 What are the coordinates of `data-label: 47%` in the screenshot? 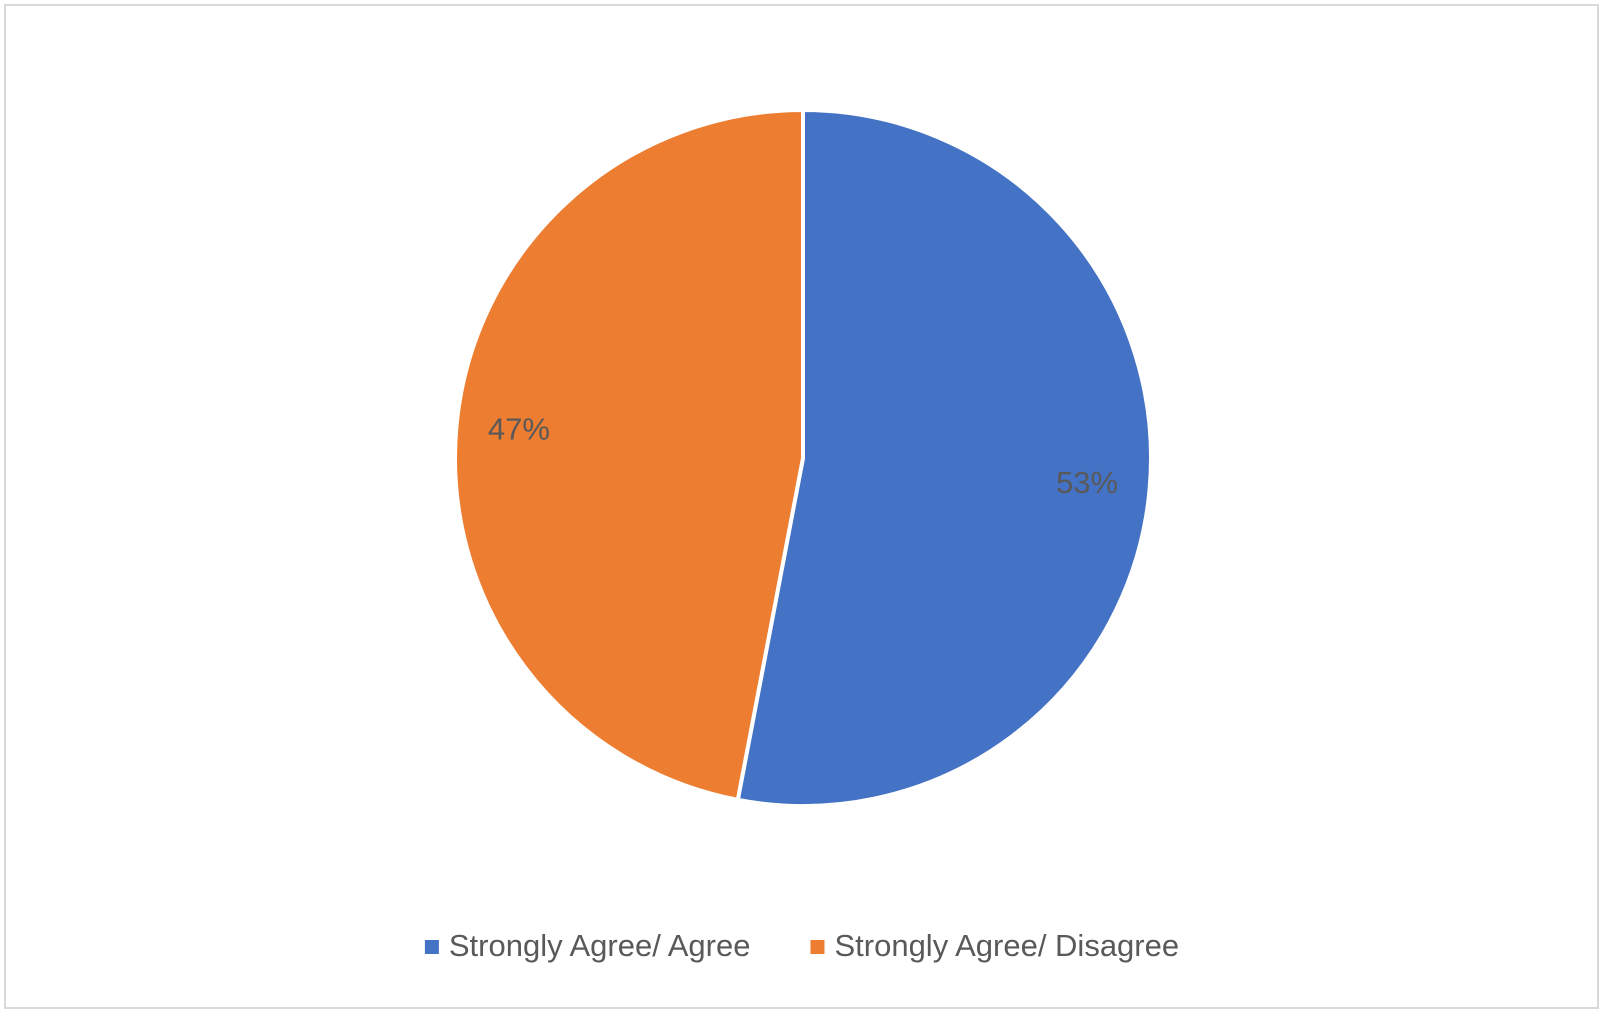 It's located at (519, 428).